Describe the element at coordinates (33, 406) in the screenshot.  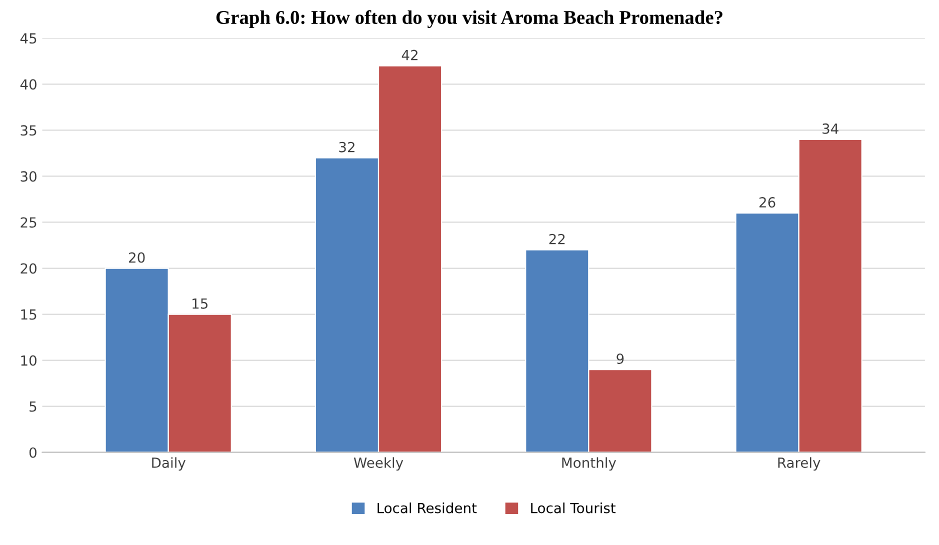
I see `y-tick-label: 5` at that location.